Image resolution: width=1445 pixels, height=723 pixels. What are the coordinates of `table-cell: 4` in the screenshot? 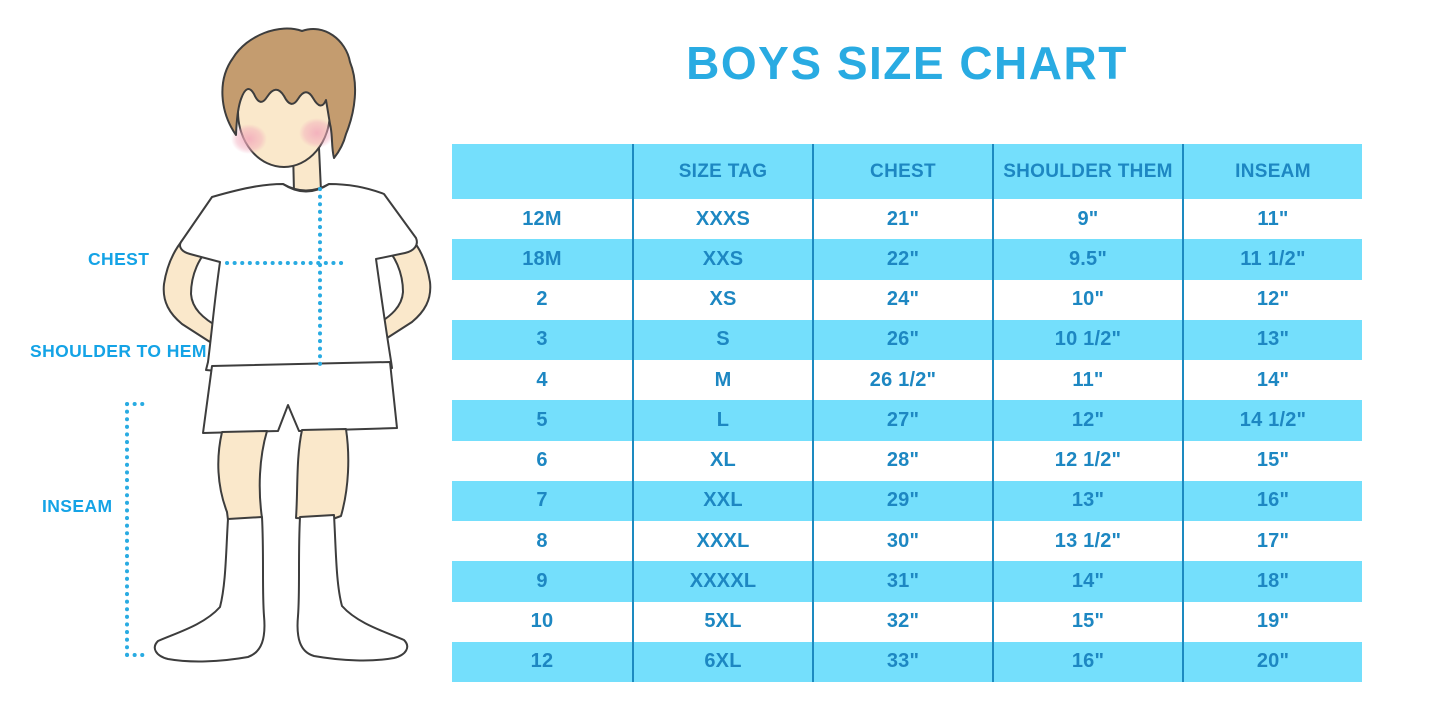 It's located at (542, 379).